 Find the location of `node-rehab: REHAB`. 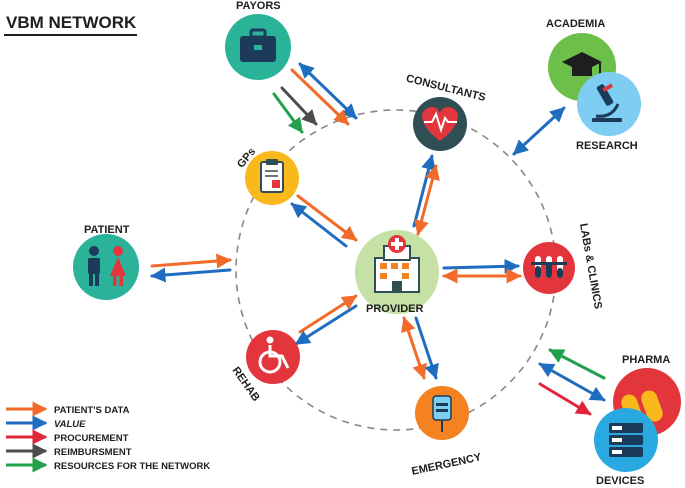

node-rehab: REHAB is located at coordinates (265, 367).